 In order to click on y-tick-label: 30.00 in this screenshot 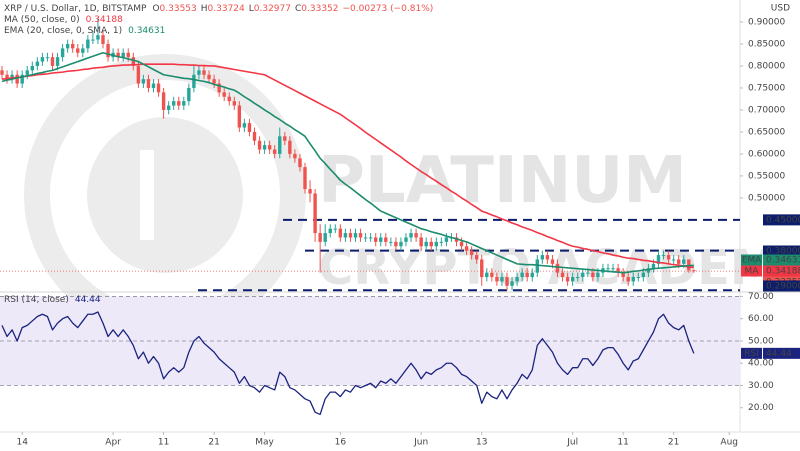, I will do `click(761, 386)`.